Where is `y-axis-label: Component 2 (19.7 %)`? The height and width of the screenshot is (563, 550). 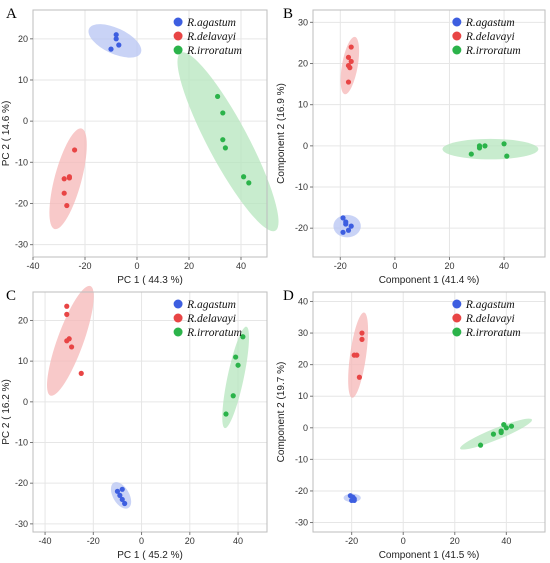 y-axis-label: Component 2 (19.7 %) is located at coordinates (281, 412).